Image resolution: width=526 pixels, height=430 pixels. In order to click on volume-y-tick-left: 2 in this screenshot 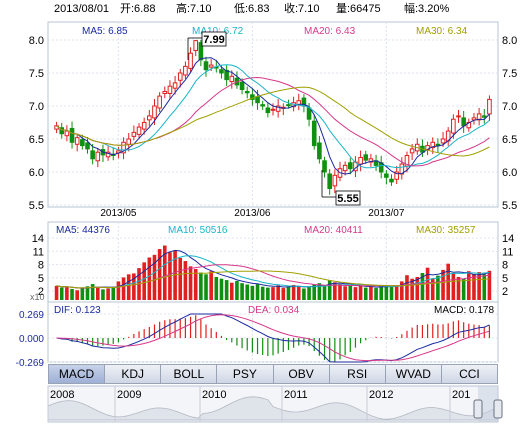, I will do `click(41, 292)`.